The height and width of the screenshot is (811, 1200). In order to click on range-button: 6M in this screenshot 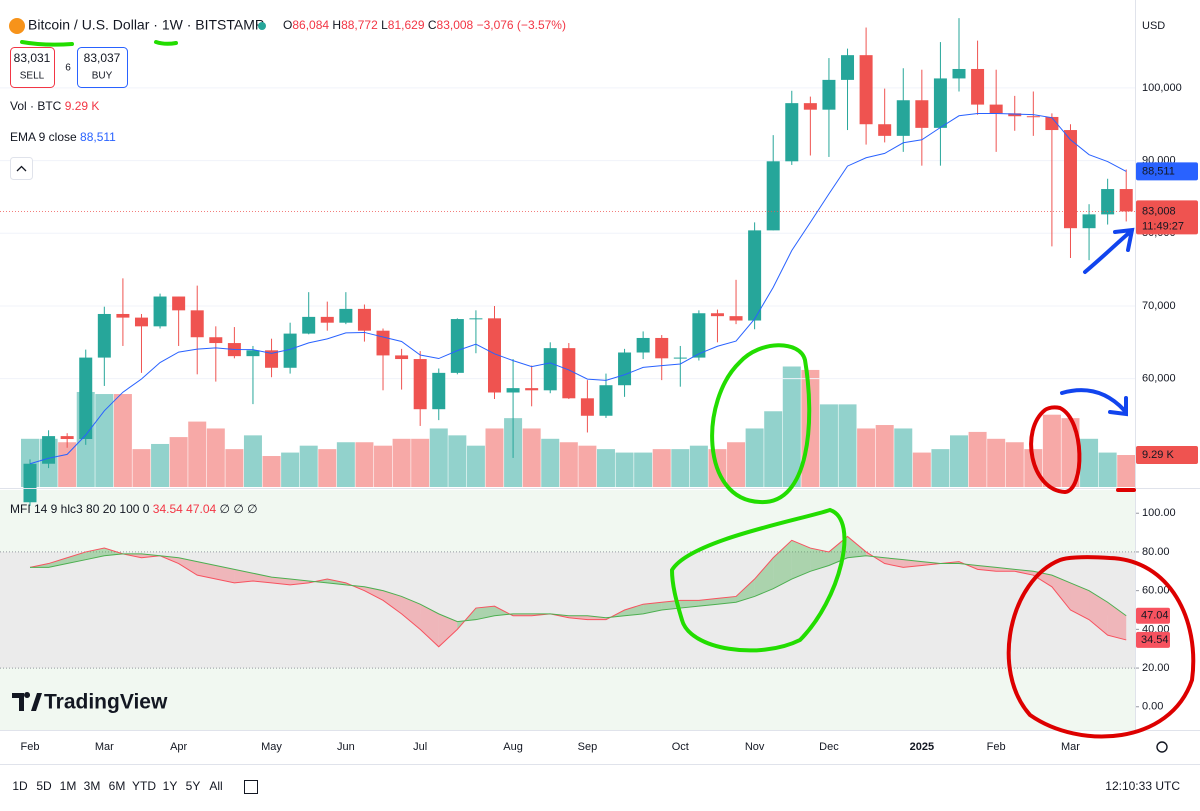, I will do `click(117, 786)`.